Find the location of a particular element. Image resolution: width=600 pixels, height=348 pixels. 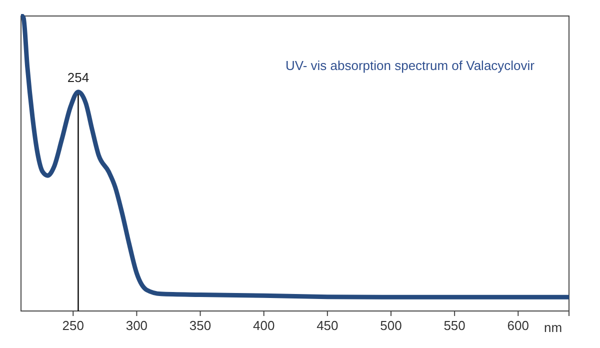

x-tick-label: 250 is located at coordinates (73, 325).